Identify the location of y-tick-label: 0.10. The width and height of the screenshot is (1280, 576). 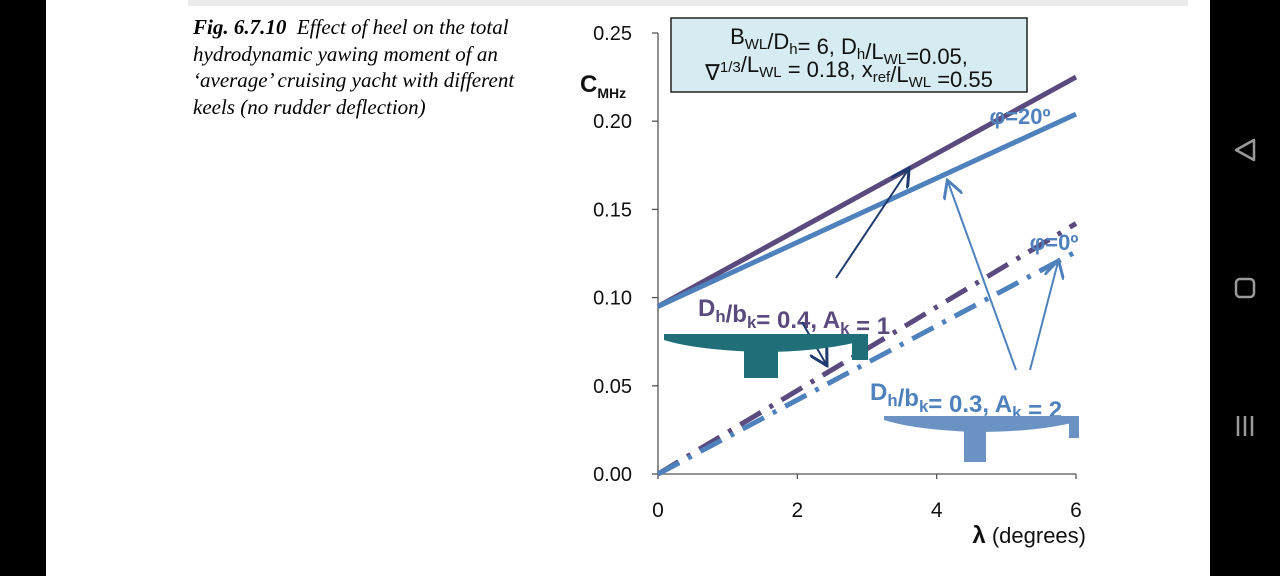
(612, 299).